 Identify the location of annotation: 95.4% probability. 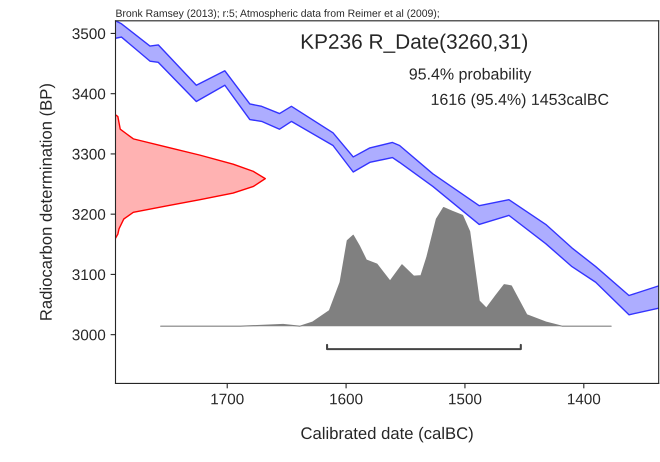
(471, 75).